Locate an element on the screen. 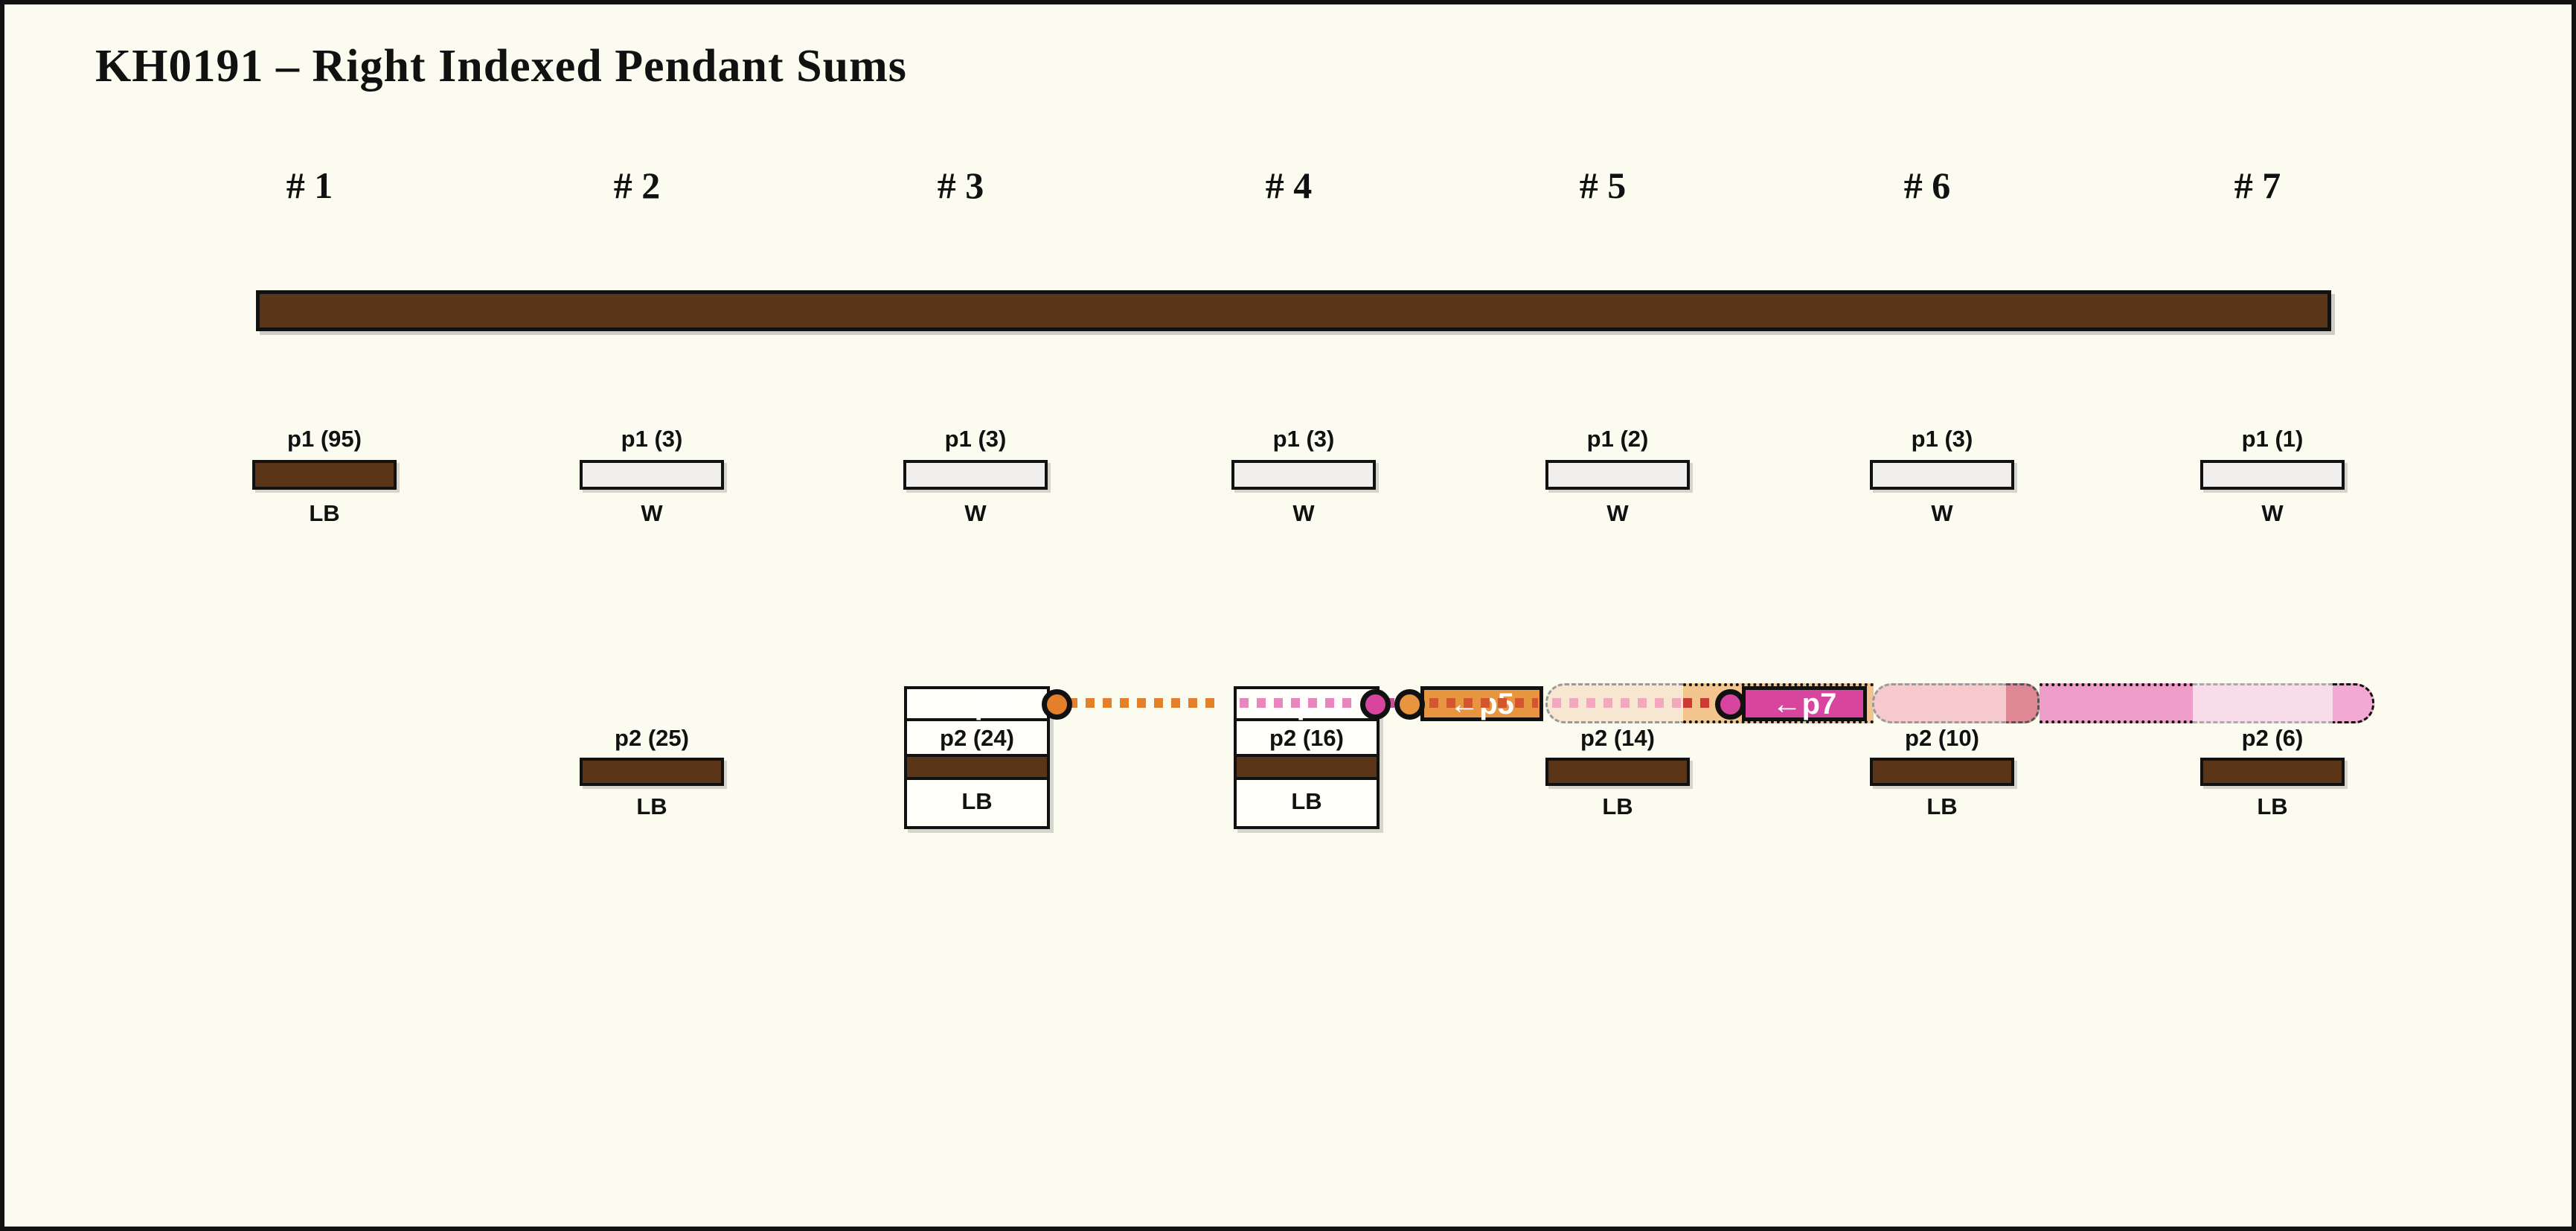 The height and width of the screenshot is (1231, 2576). p1-sub: LB is located at coordinates (324, 513).